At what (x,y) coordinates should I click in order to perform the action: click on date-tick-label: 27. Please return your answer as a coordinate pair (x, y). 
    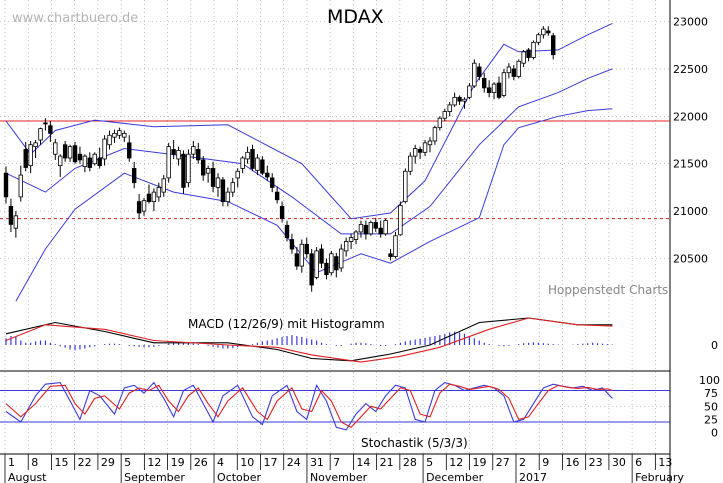
    Looking at the image, I should click on (503, 462).